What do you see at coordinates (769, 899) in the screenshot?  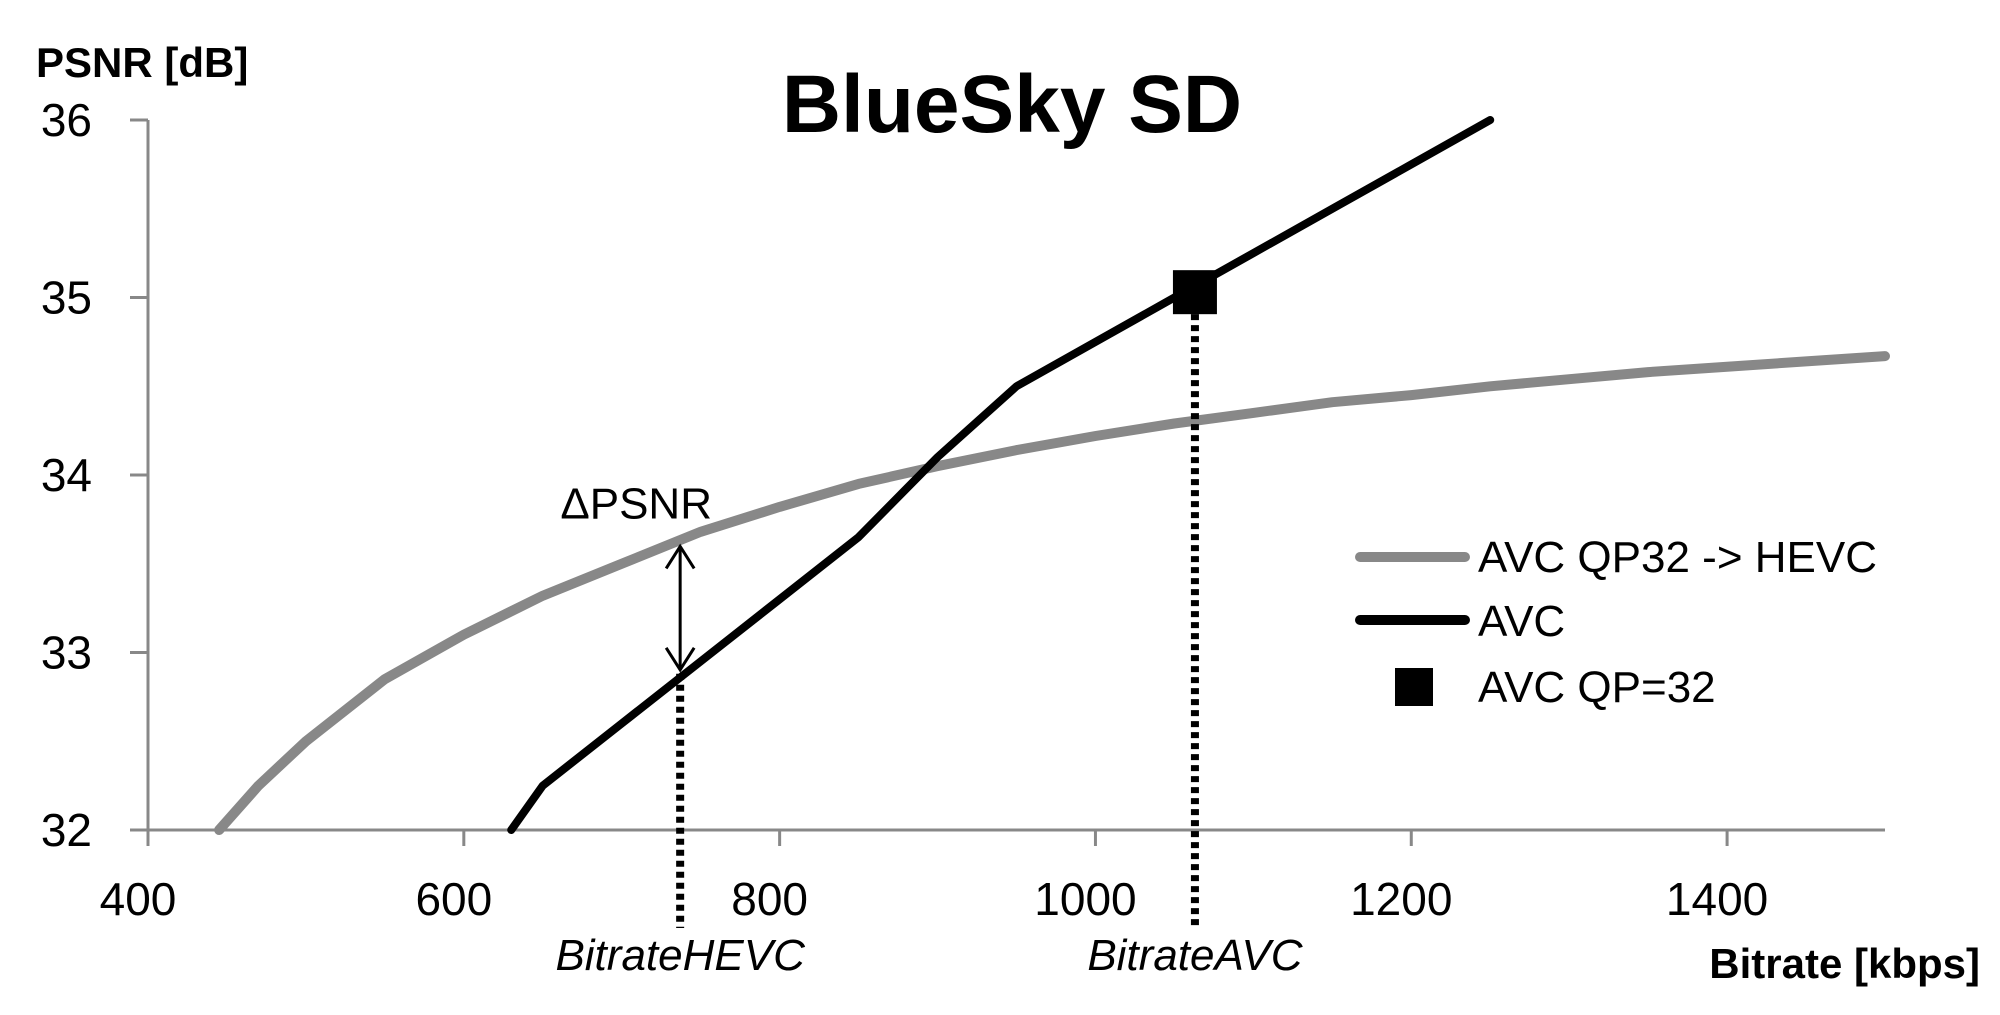 I see `x-tick-label: 800` at bounding box center [769, 899].